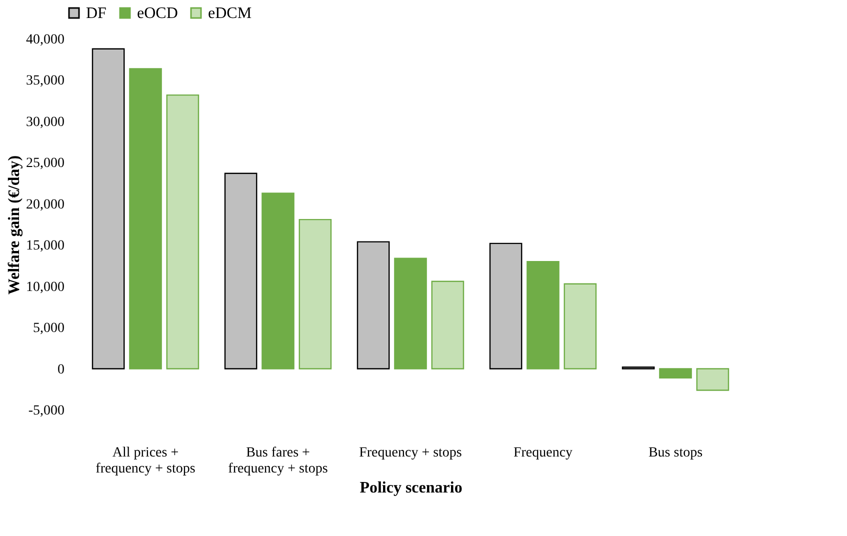 The image size is (847, 536). Describe the element at coordinates (45, 246) in the screenshot. I see `y-tick-label: 15,000` at that location.